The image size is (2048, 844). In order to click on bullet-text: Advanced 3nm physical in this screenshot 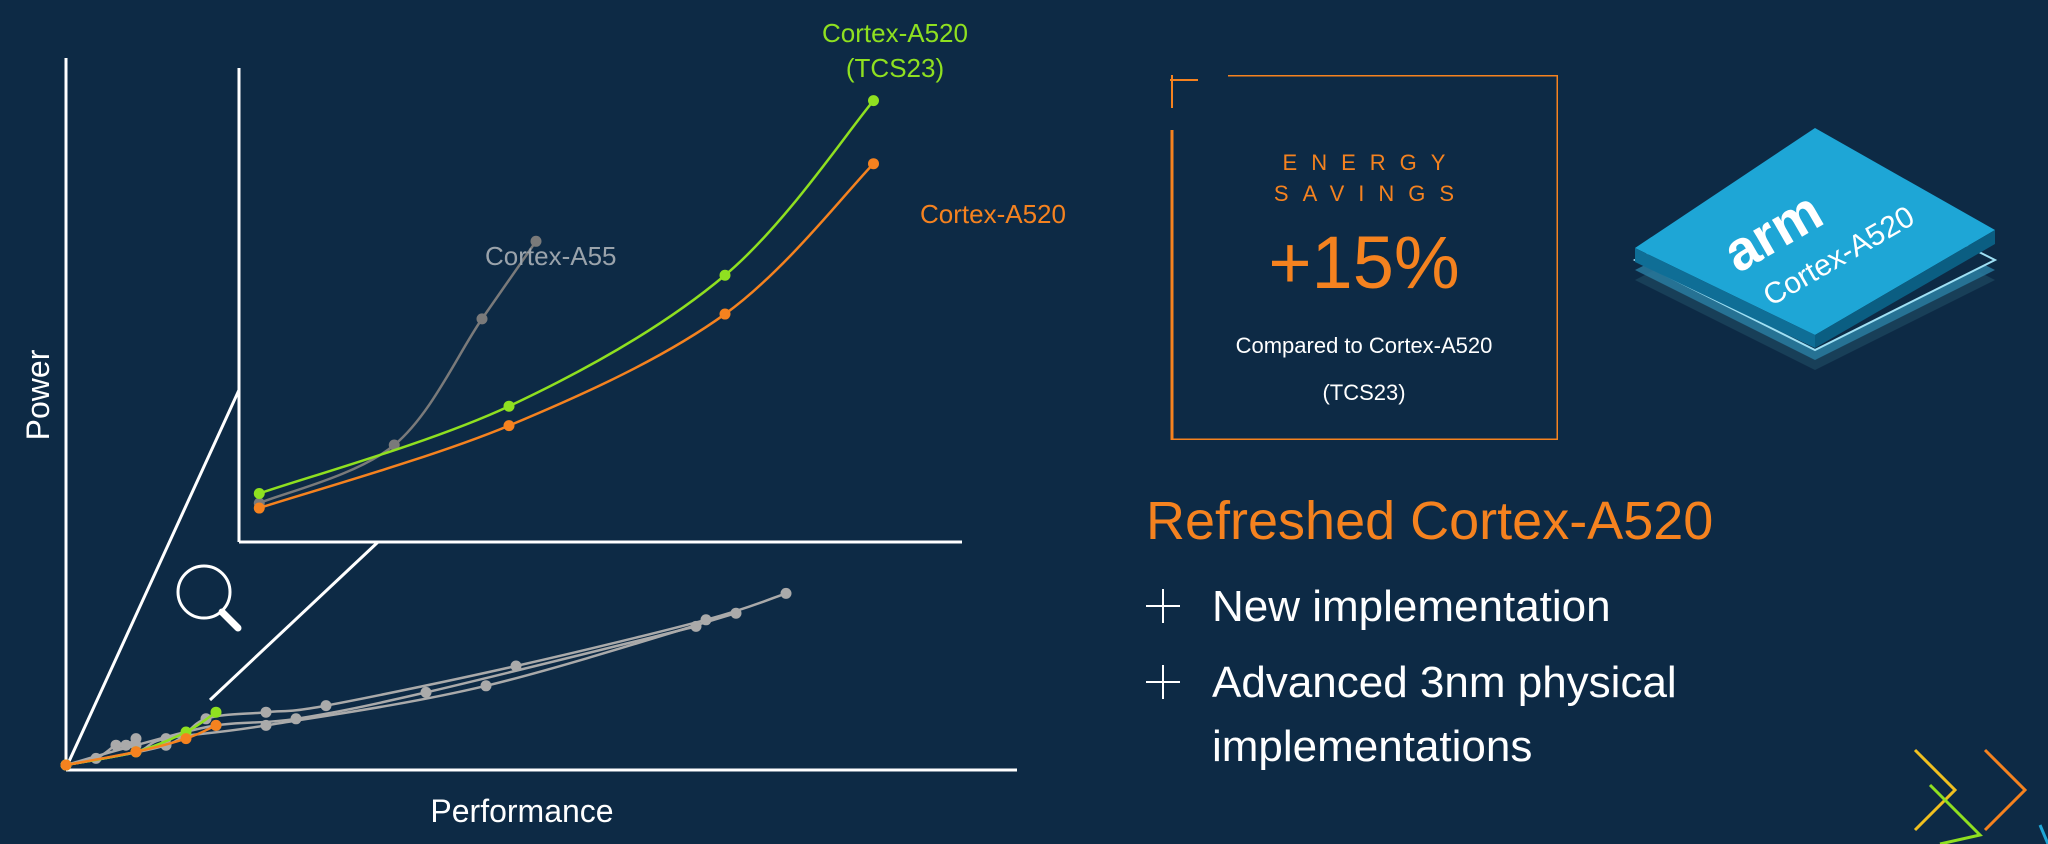, I will do `click(1444, 682)`.